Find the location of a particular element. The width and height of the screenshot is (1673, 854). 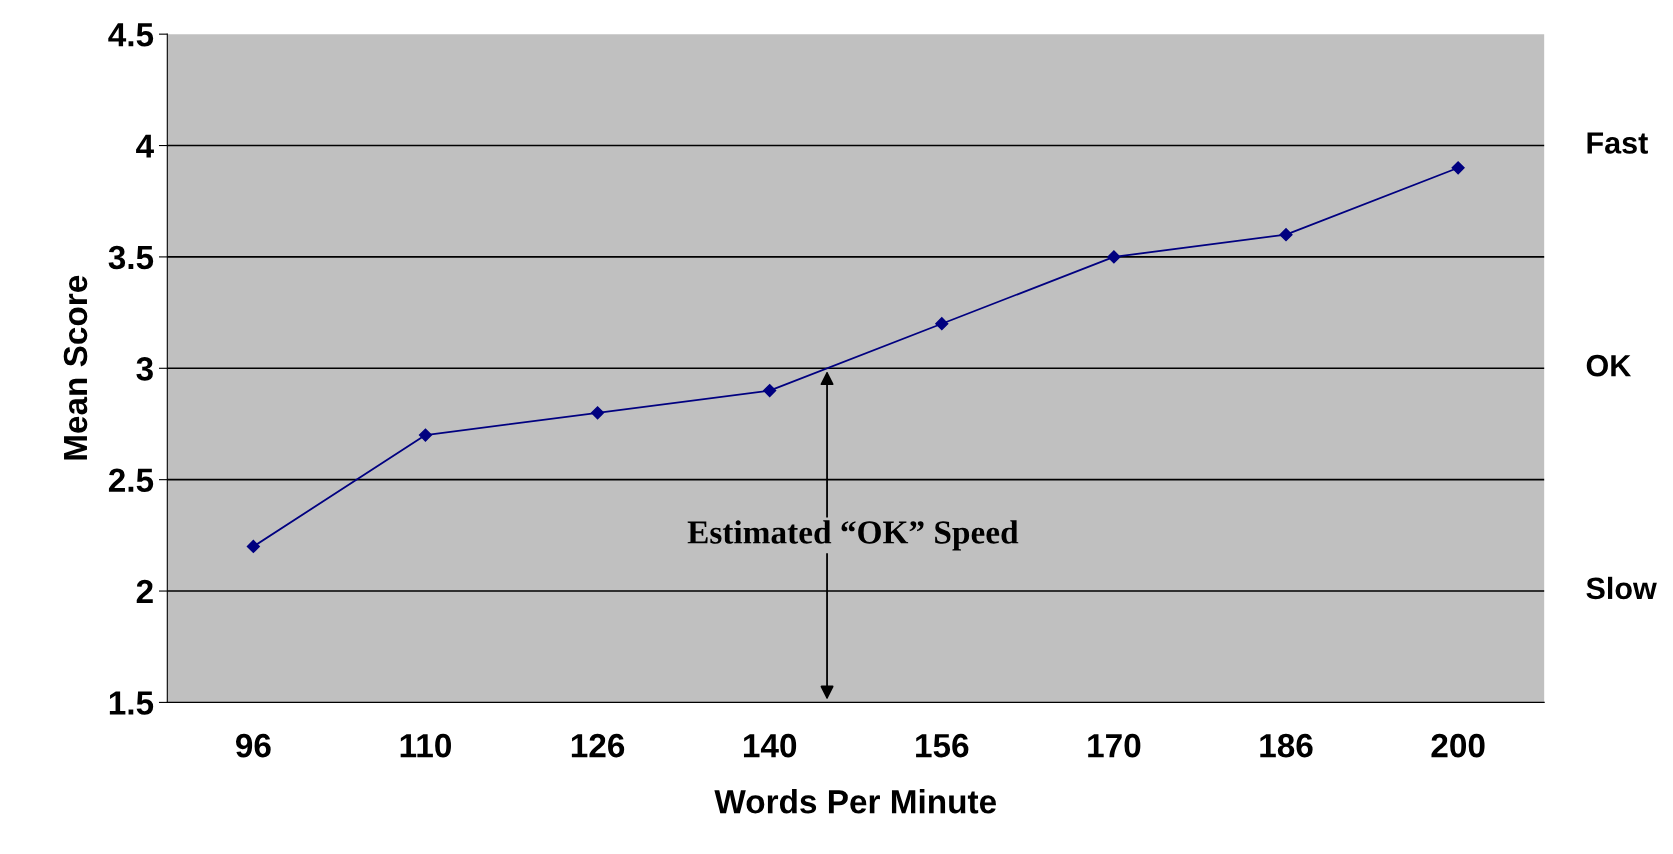

x-axis-title: Words Per Minute is located at coordinates (855, 801).